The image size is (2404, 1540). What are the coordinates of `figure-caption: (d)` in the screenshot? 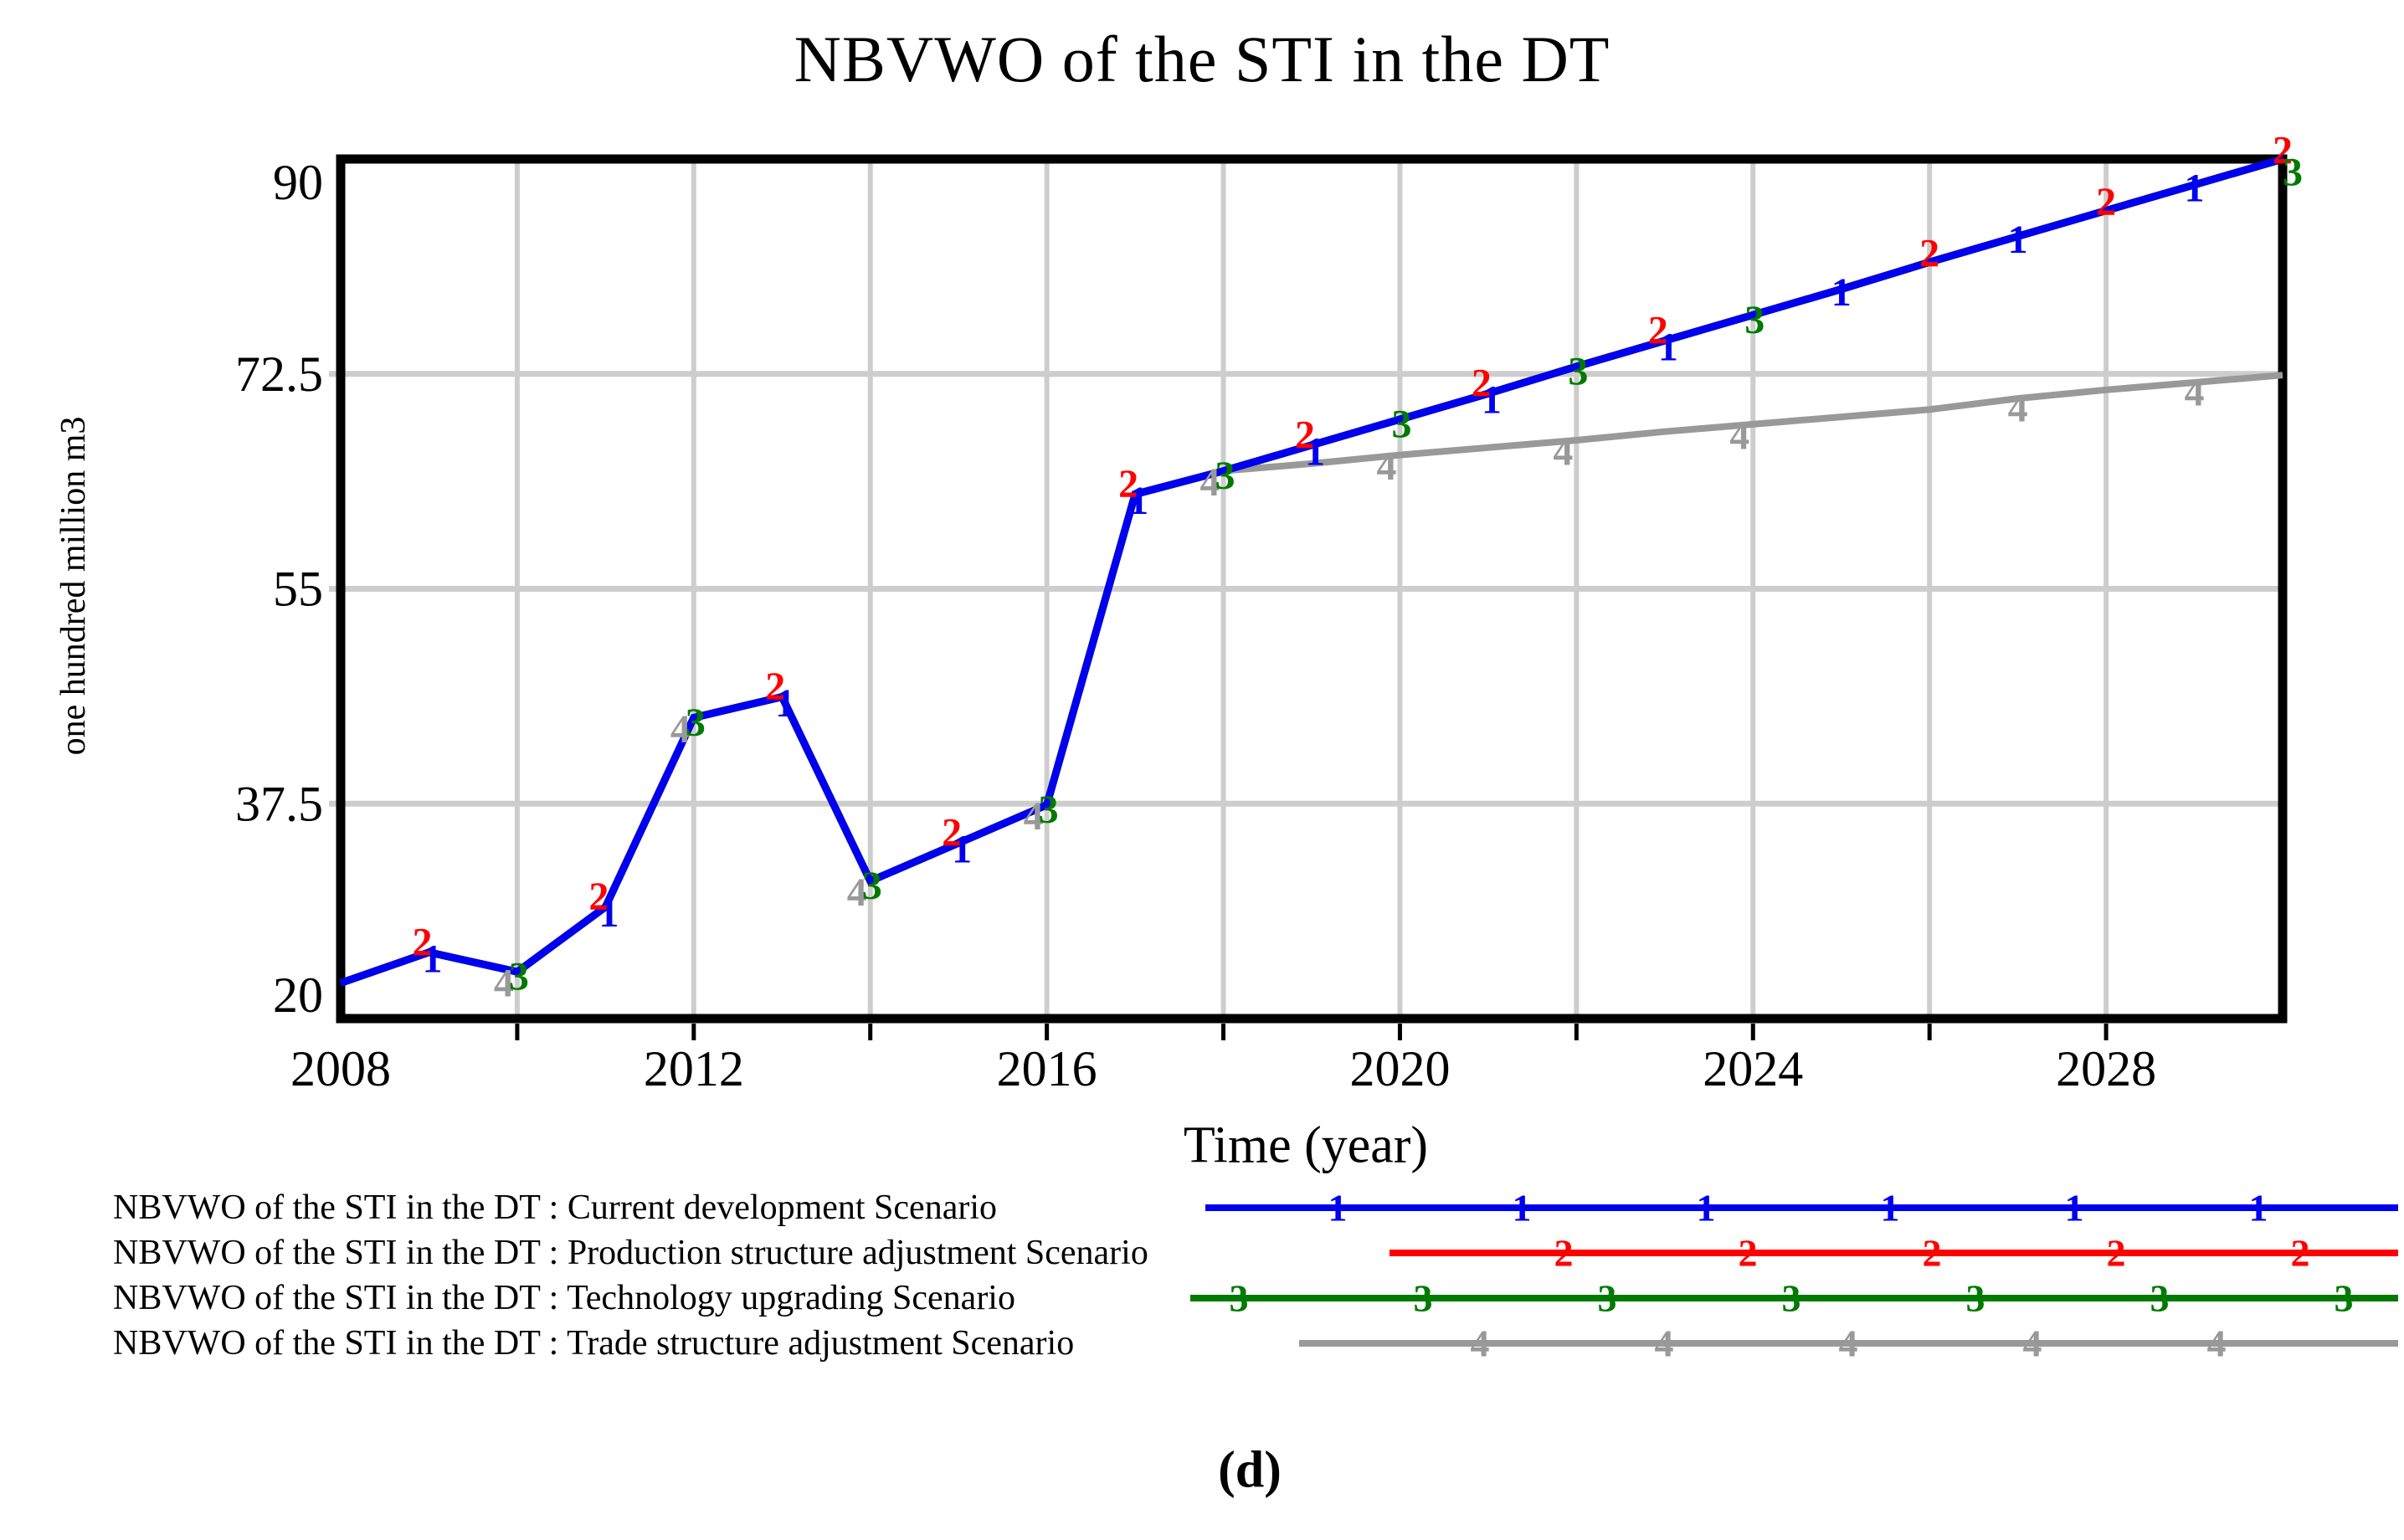 It's located at (1250, 1470).